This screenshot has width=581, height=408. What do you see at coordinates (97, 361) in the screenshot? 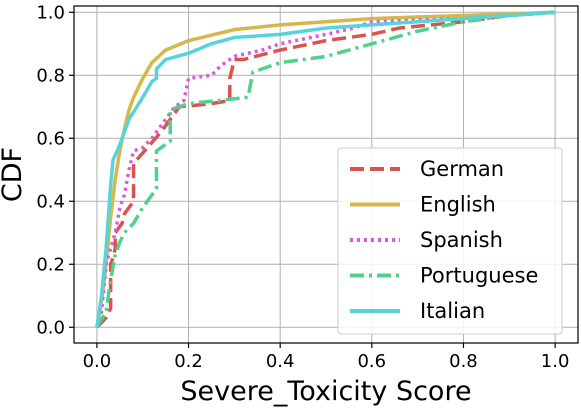
I see `x-tick-label: 0.0` at bounding box center [97, 361].